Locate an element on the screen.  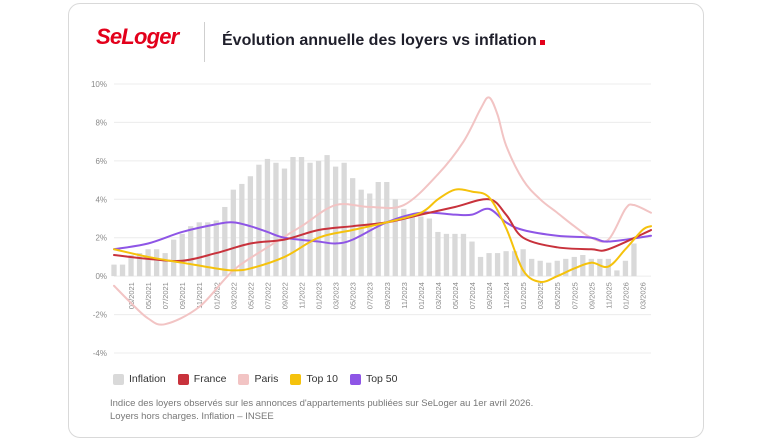
x-tick-label: 01/2025 is located at coordinates (523, 295).